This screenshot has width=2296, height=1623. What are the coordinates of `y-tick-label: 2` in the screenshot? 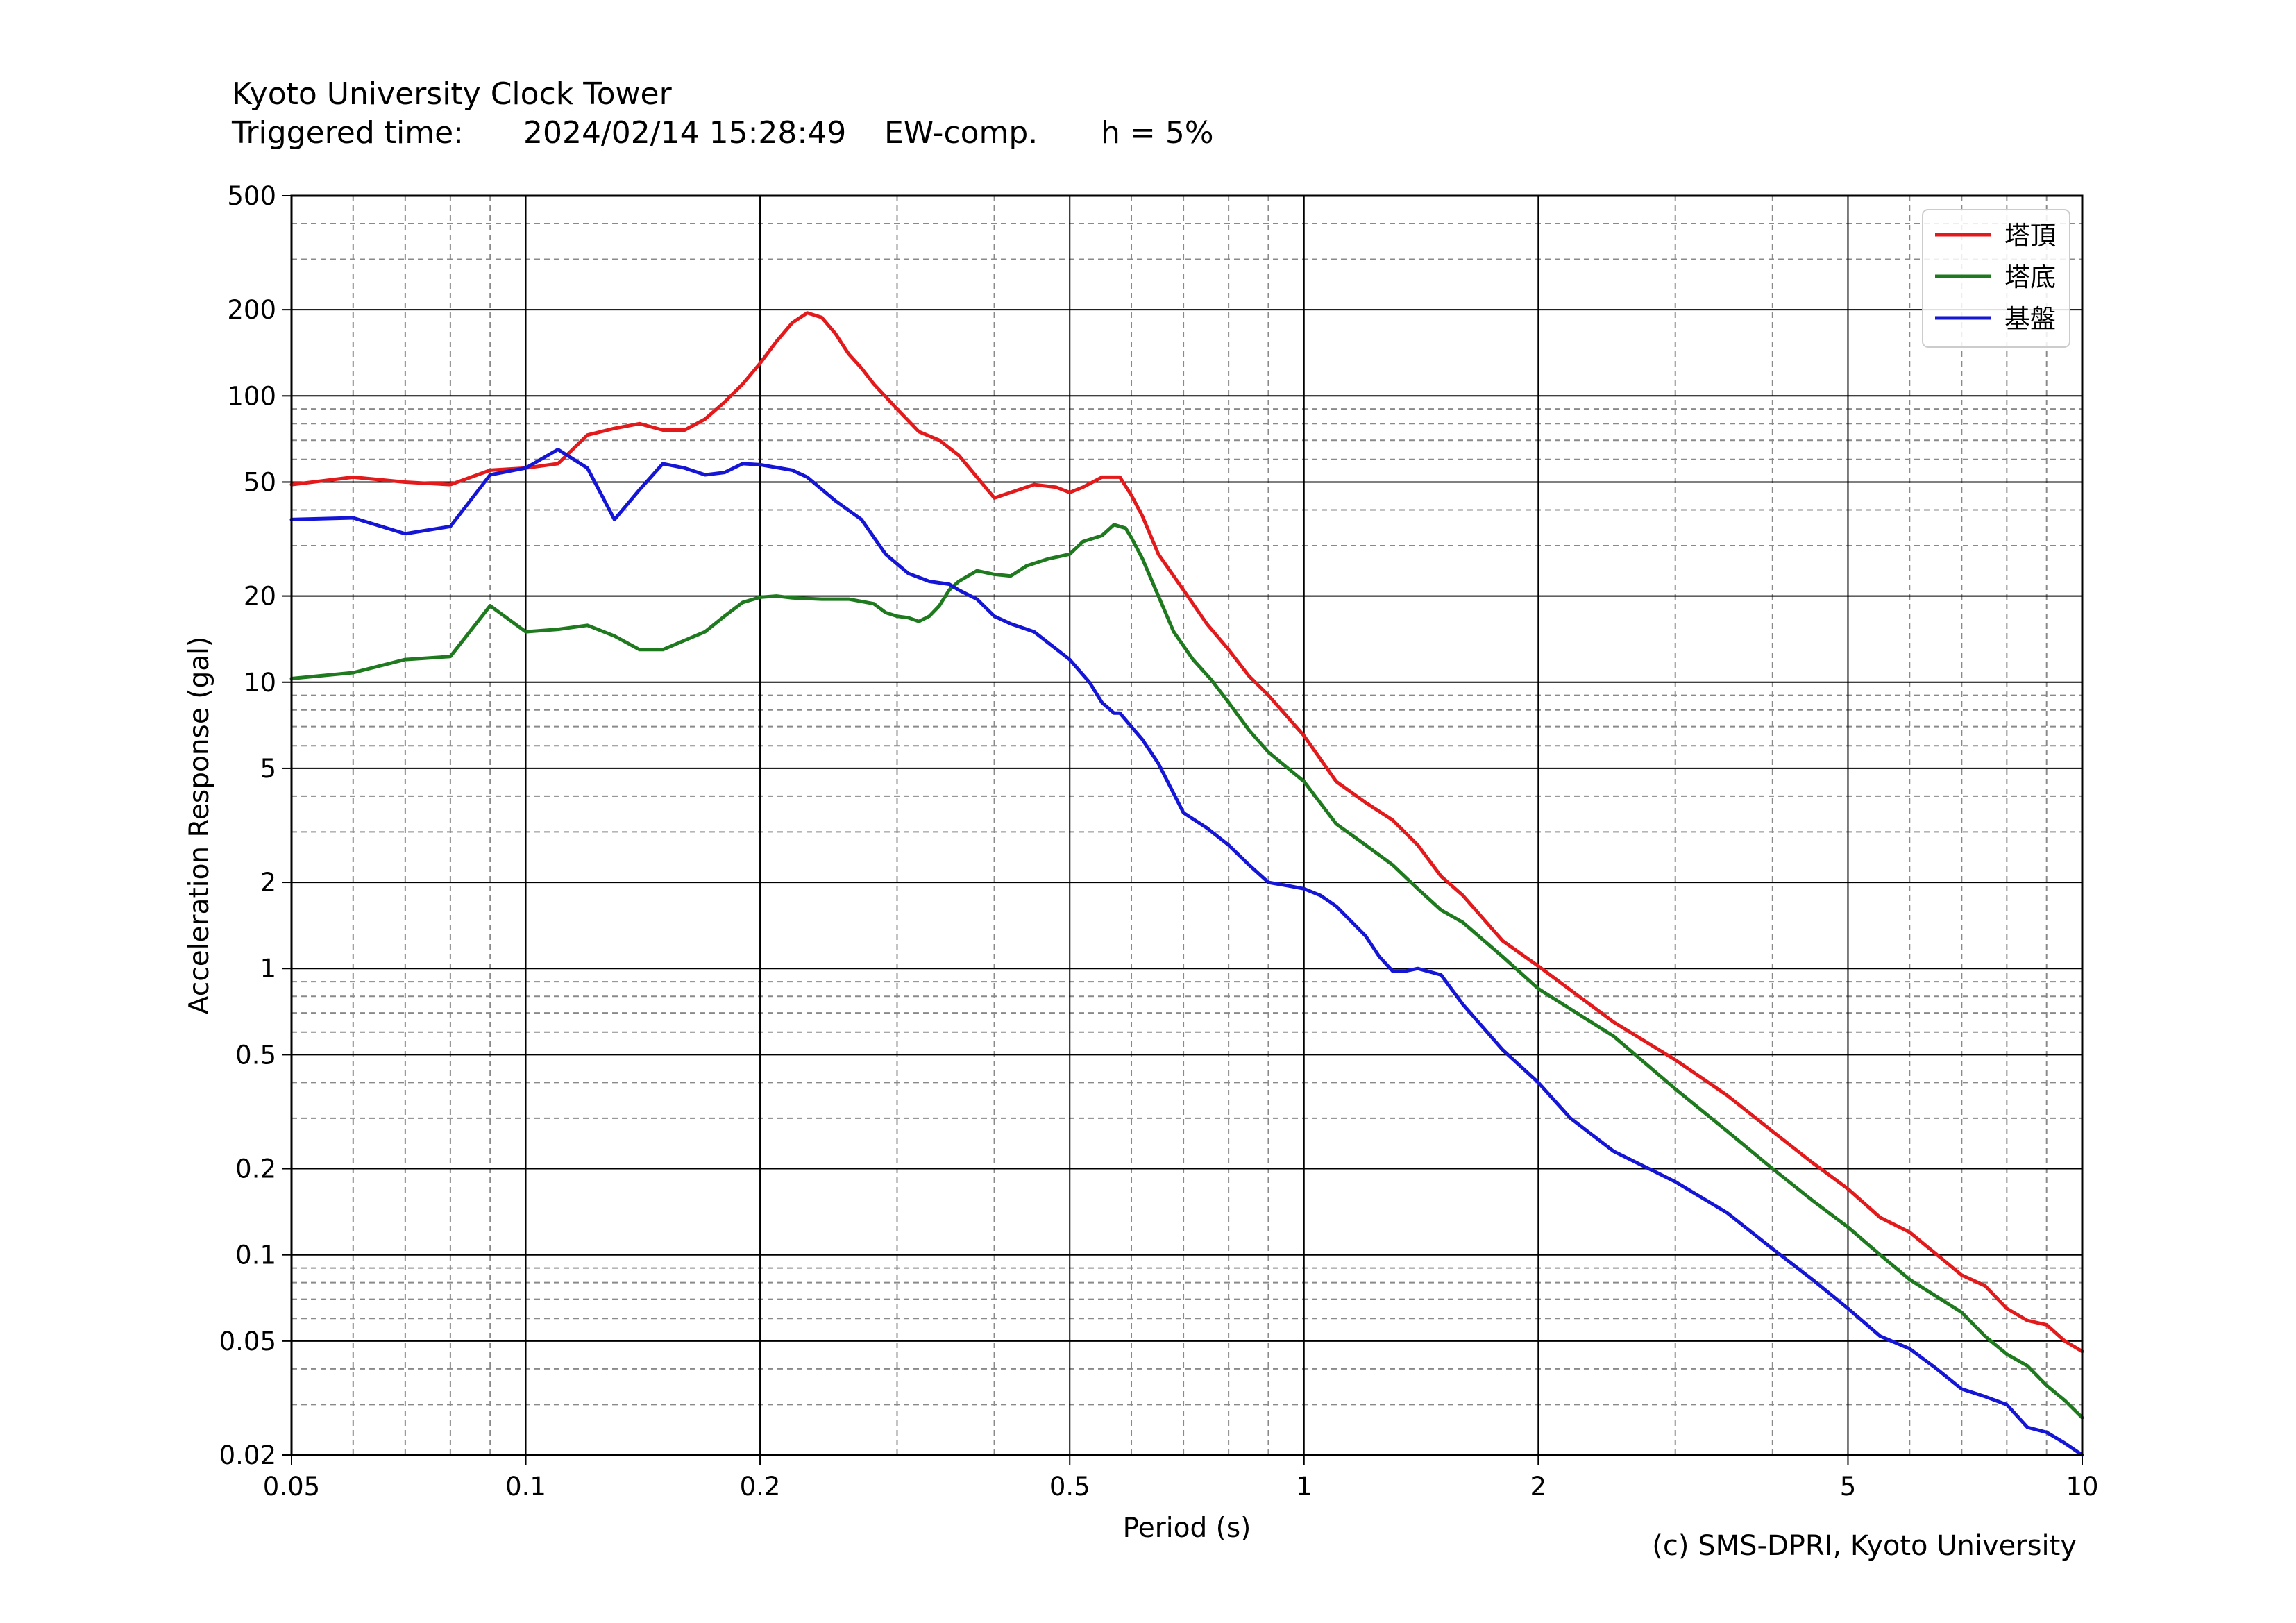 It's located at (268, 883).